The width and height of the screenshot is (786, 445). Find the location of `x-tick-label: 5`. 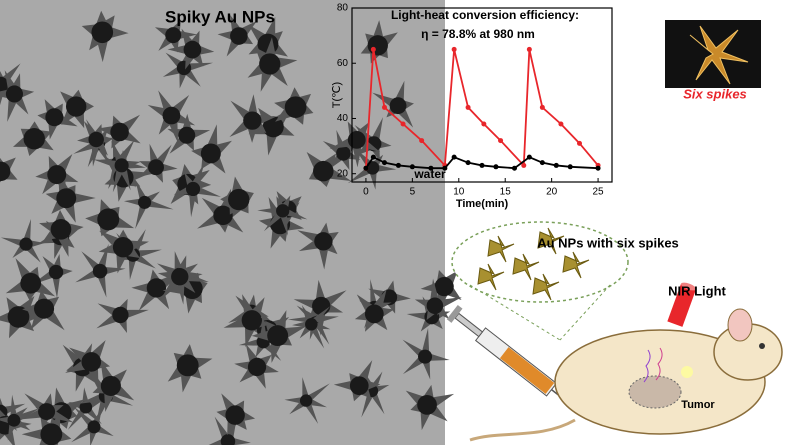

x-tick-label: 5 is located at coordinates (413, 192).